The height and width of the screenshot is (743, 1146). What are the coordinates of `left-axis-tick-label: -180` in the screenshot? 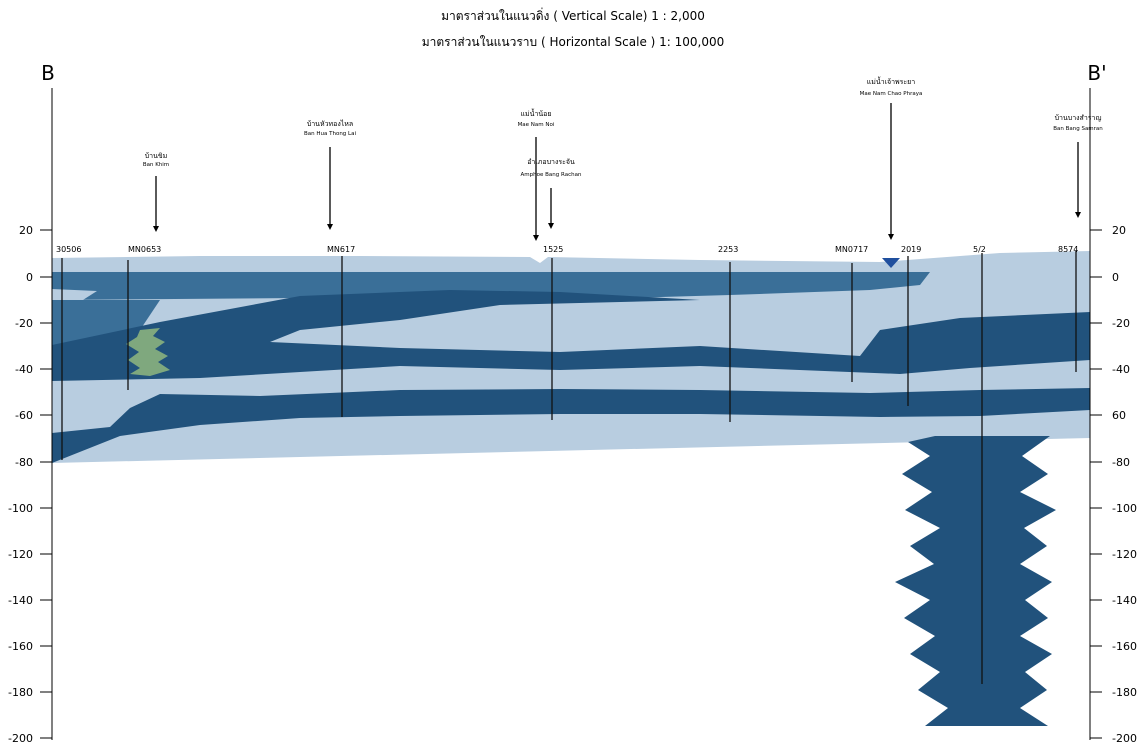 It's located at (20, 692).